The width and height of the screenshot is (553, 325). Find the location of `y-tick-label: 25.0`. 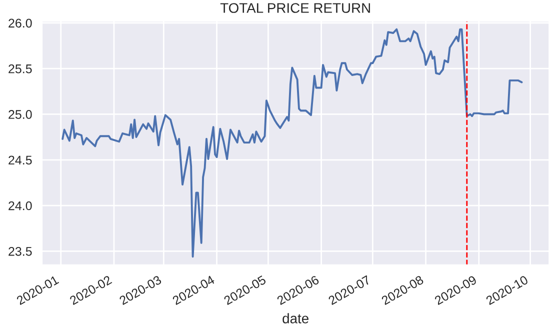

y-tick-label: 25.0 is located at coordinates (20, 114).